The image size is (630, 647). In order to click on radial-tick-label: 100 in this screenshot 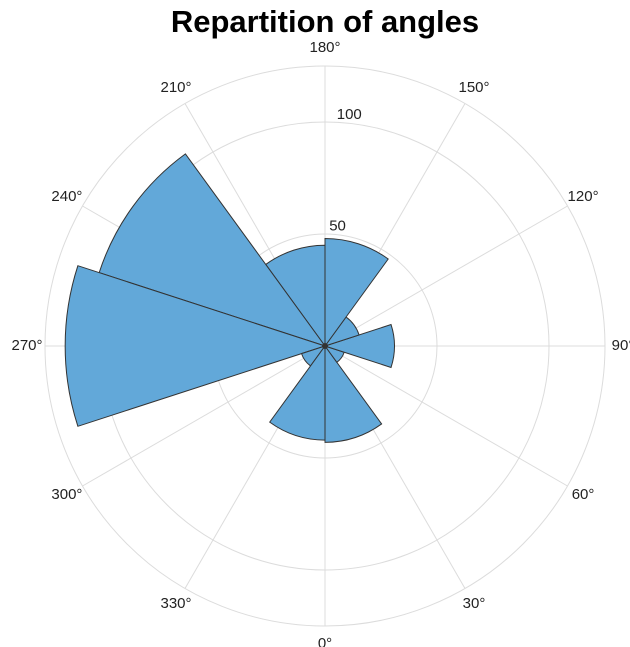, I will do `click(349, 114)`.